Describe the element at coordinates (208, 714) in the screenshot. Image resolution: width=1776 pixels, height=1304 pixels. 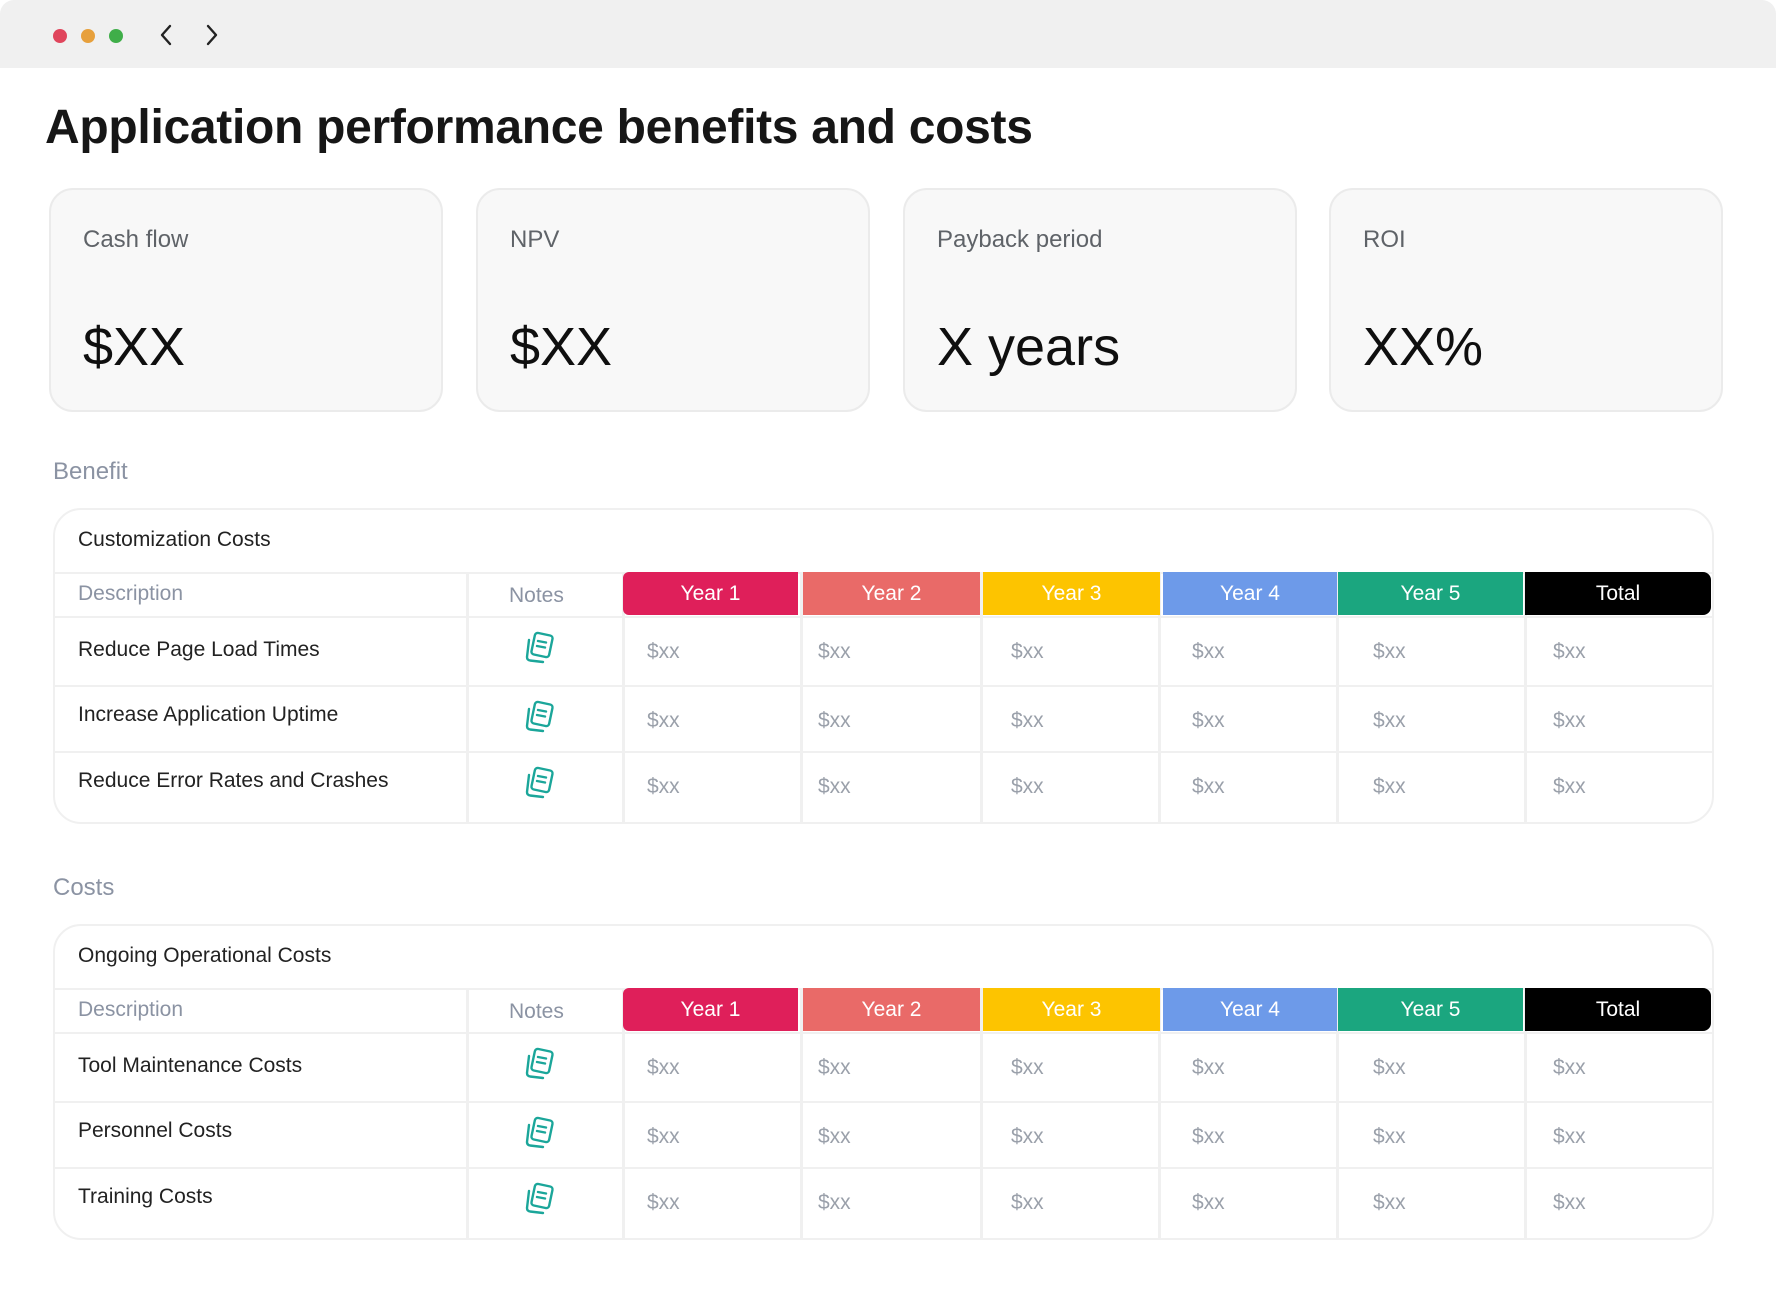
I see `row-description: Increase Application Uptime` at that location.